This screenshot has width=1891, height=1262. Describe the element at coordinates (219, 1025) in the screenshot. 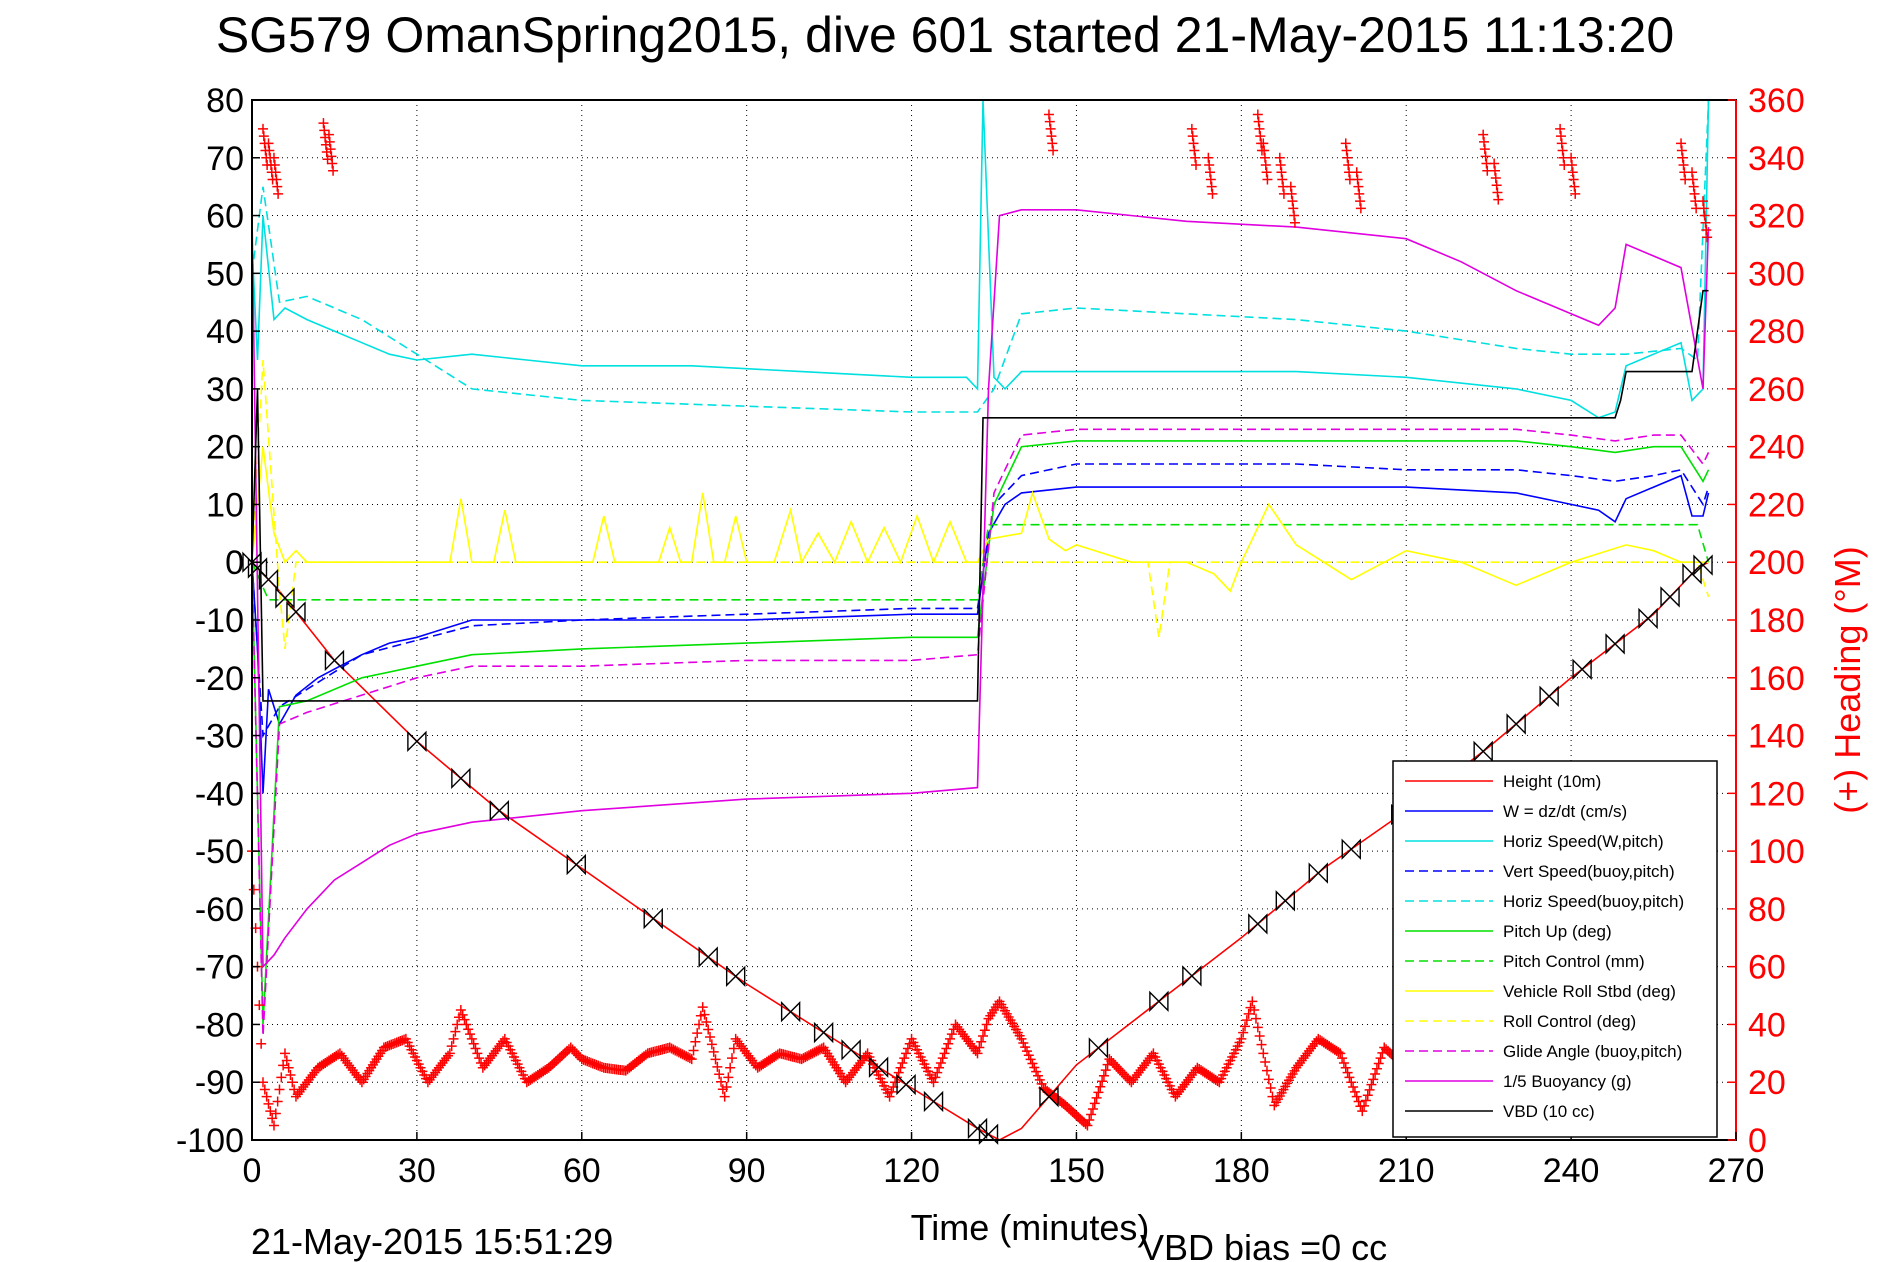

I see `y-tick-label: -80` at that location.